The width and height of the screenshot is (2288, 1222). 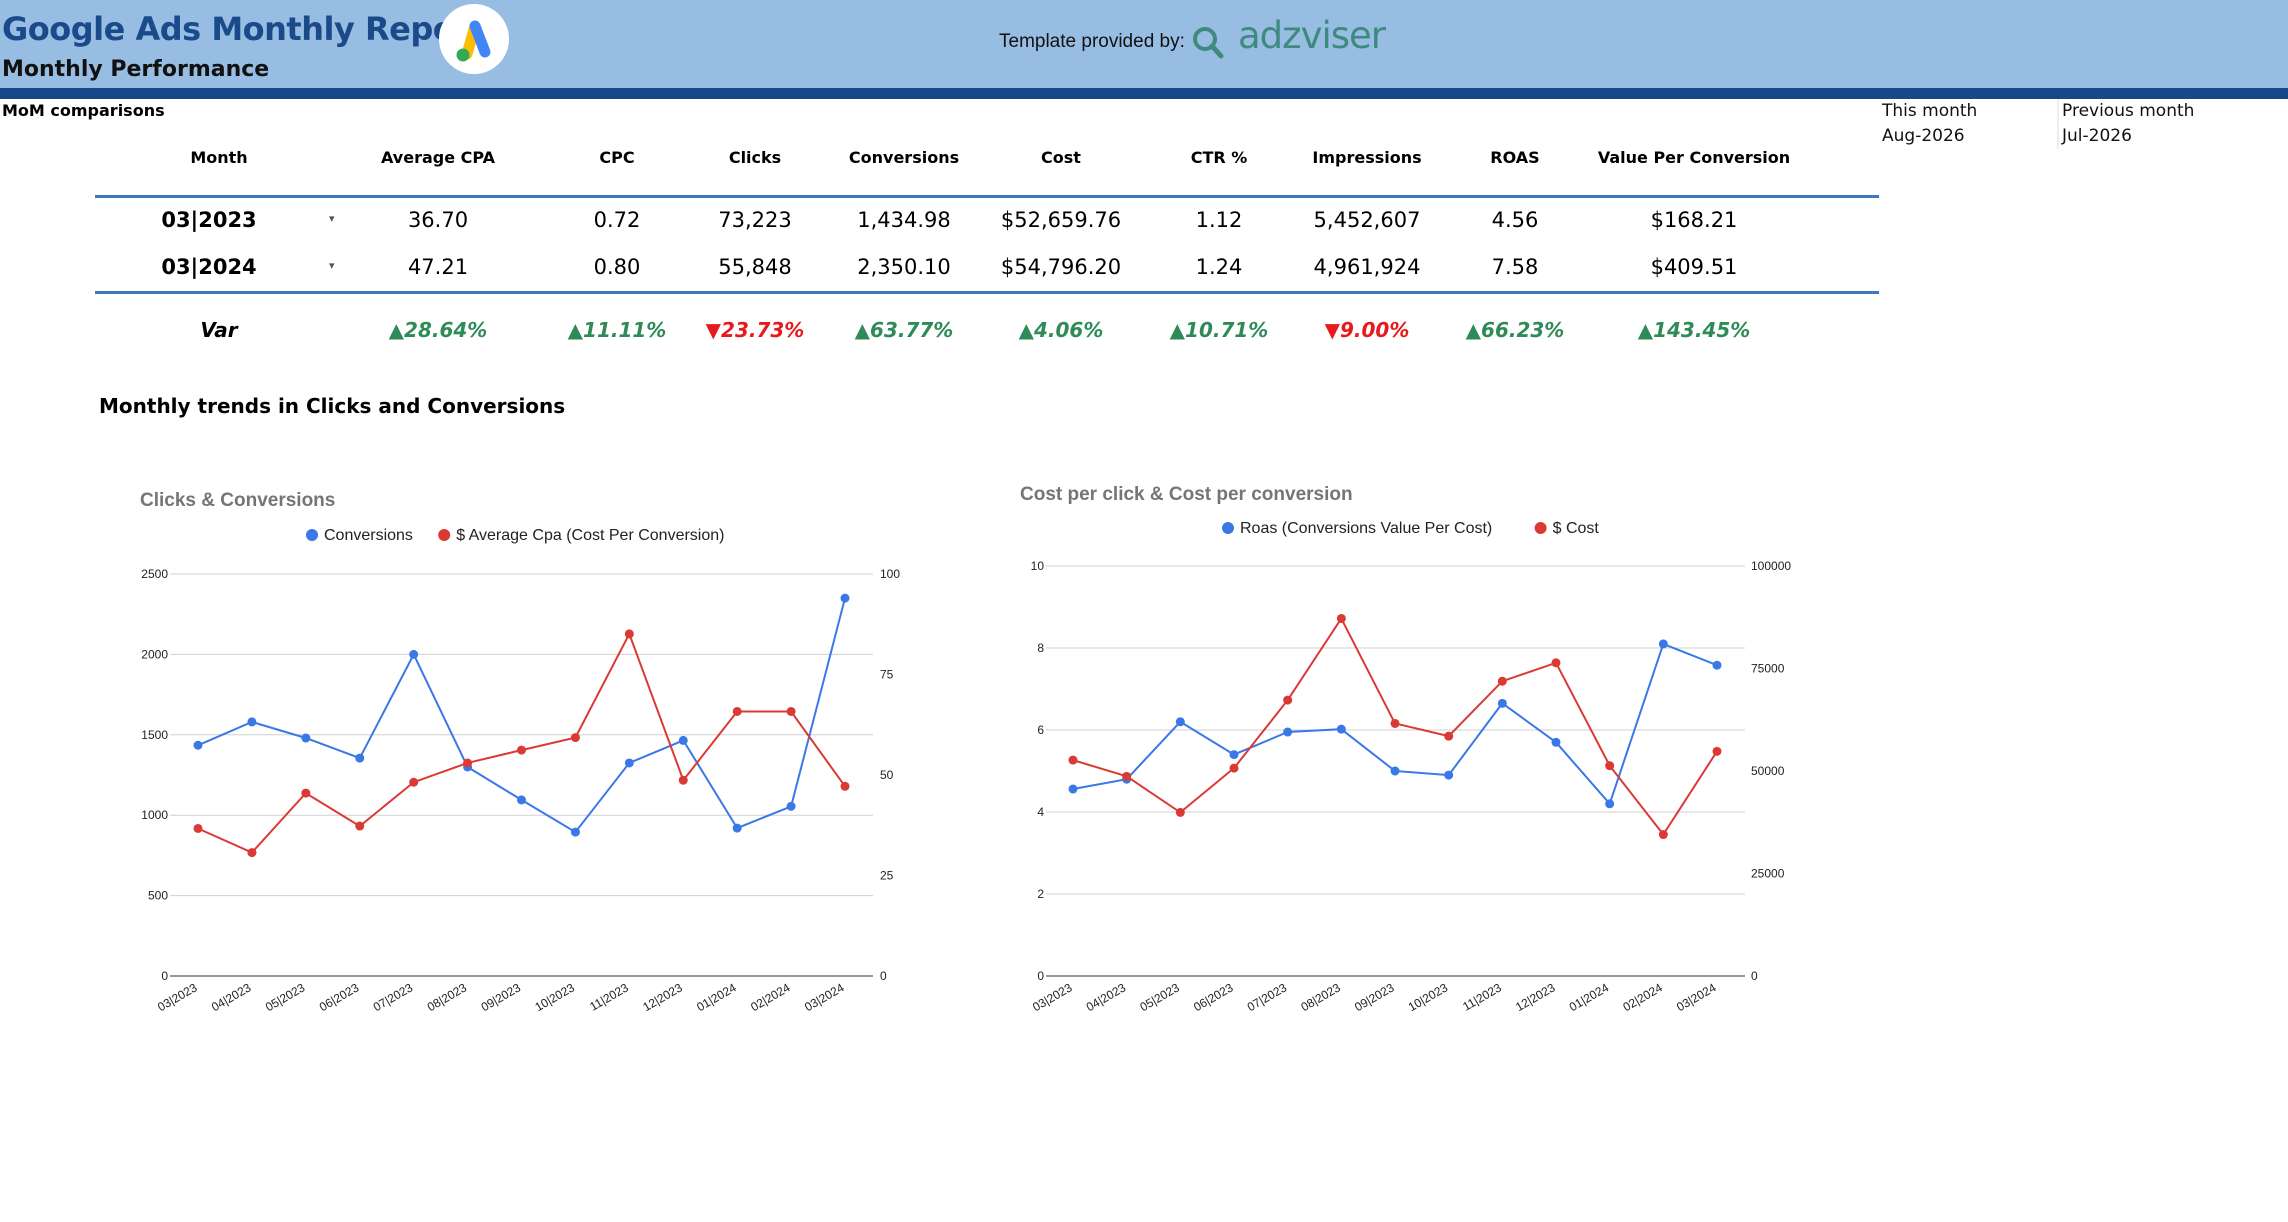 What do you see at coordinates (1515, 267) in the screenshot?
I see `row-2-roas: 7.58` at bounding box center [1515, 267].